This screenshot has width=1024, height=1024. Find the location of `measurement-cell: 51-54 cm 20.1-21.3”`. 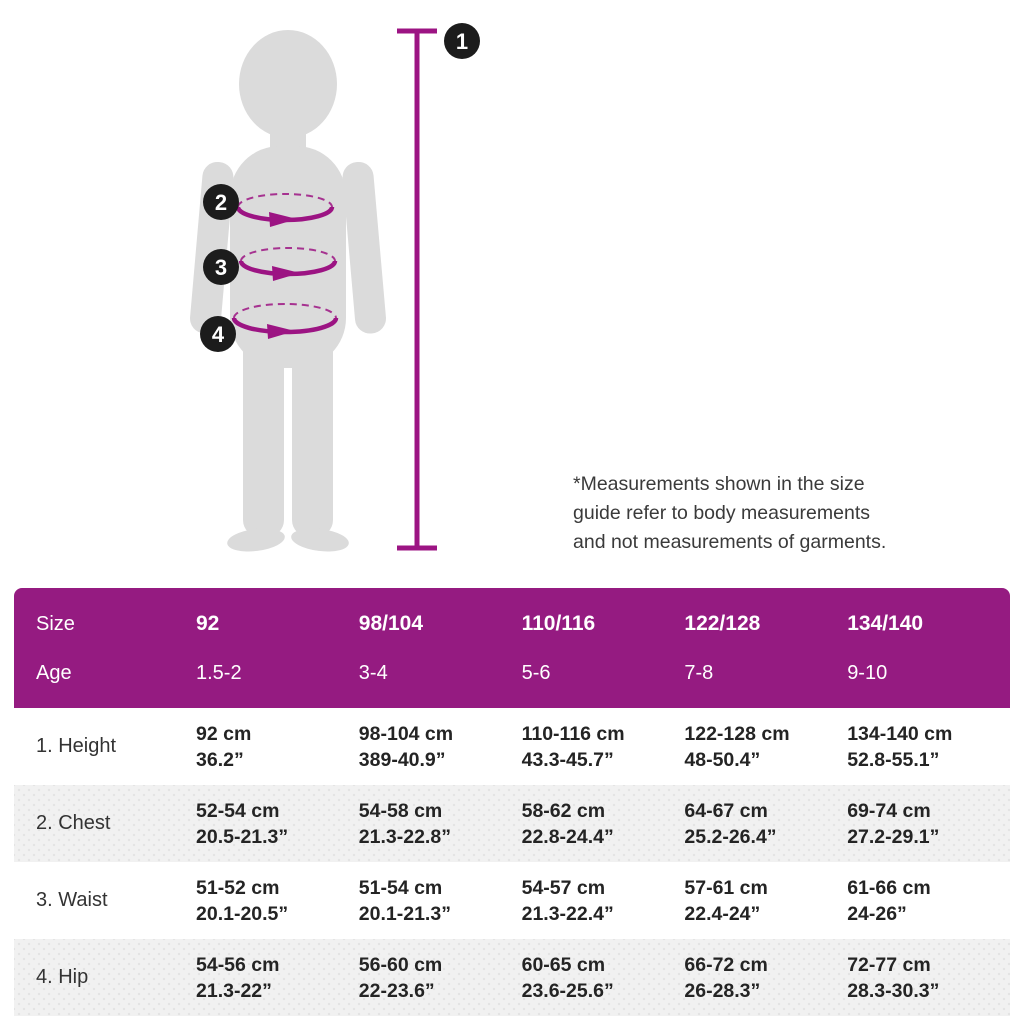

measurement-cell: 51-54 cm 20.1-21.3” is located at coordinates (440, 901).